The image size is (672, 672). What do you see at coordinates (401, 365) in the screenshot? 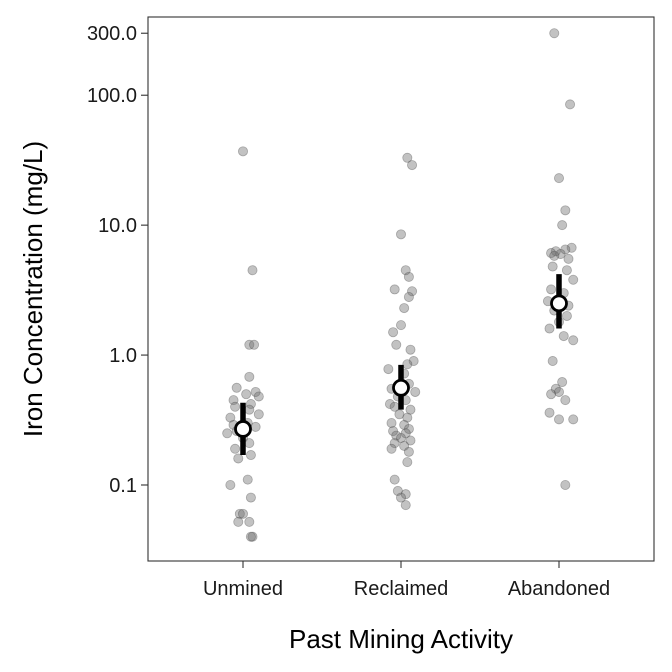
I see `summary-intervals` at bounding box center [401, 365].